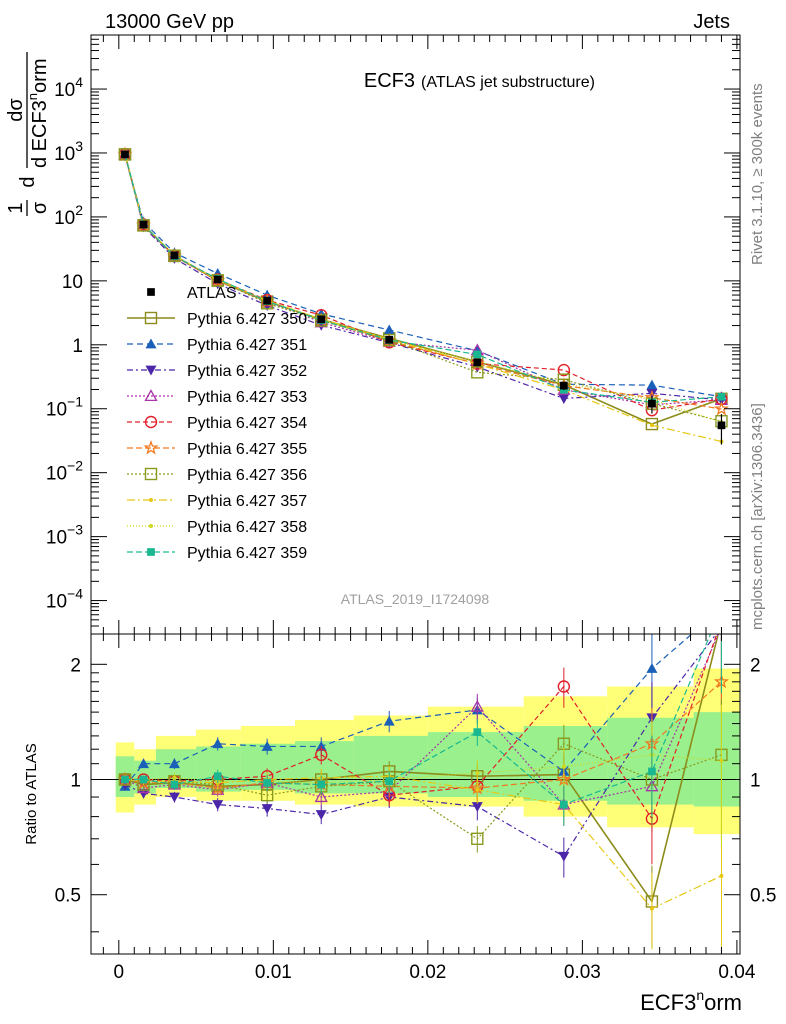  I want to click on rivet-version-label: Rivet 3.1.10, ≥ 300k events, so click(757, 174).